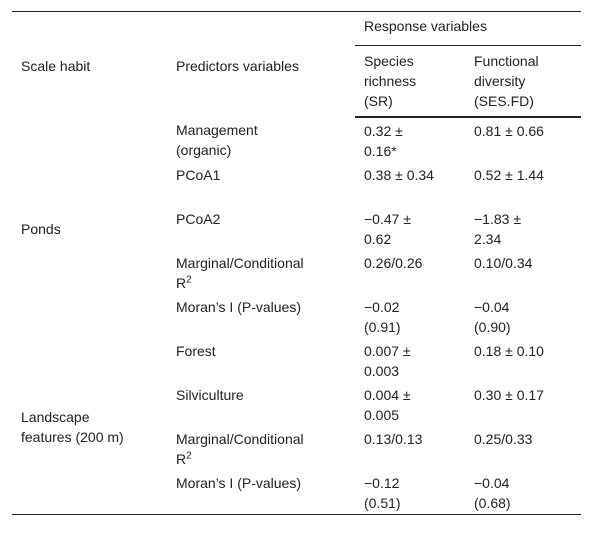 The width and height of the screenshot is (592, 533). Describe the element at coordinates (468, 28) in the screenshot. I see `header-cell: Response variables` at that location.